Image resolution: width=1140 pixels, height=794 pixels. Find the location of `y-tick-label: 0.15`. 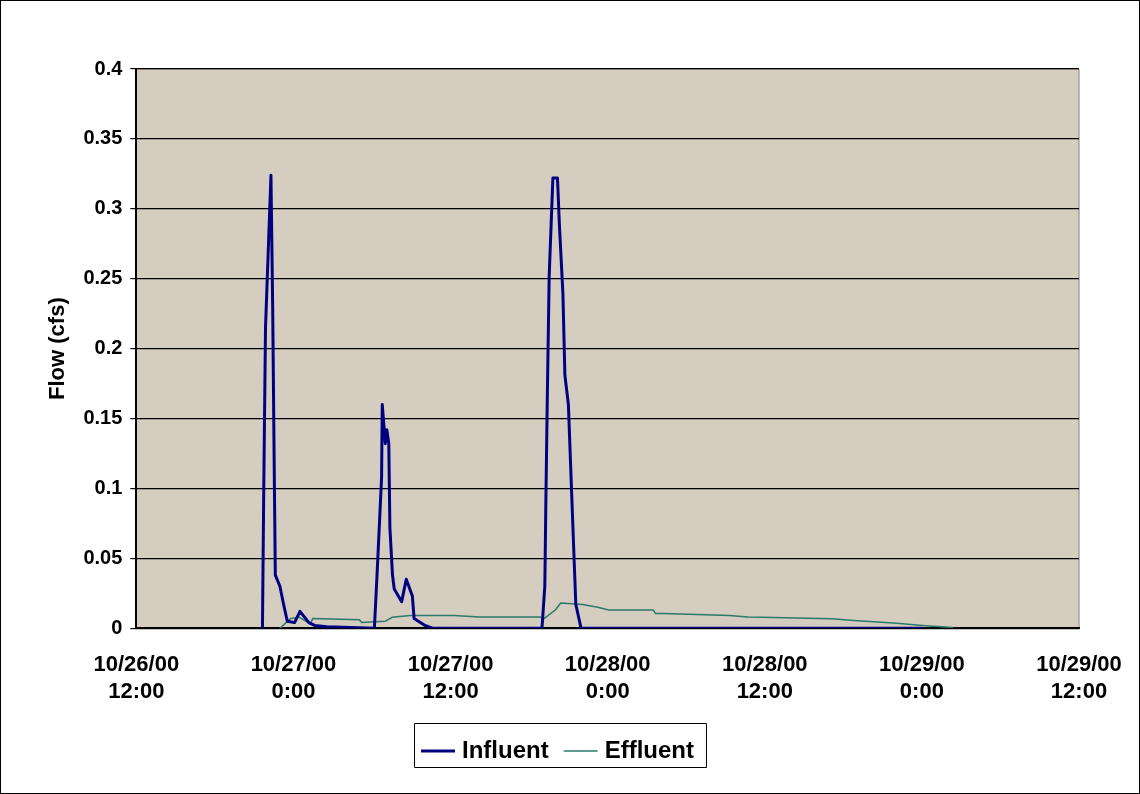

y-tick-label: 0.15 is located at coordinates (103, 417).